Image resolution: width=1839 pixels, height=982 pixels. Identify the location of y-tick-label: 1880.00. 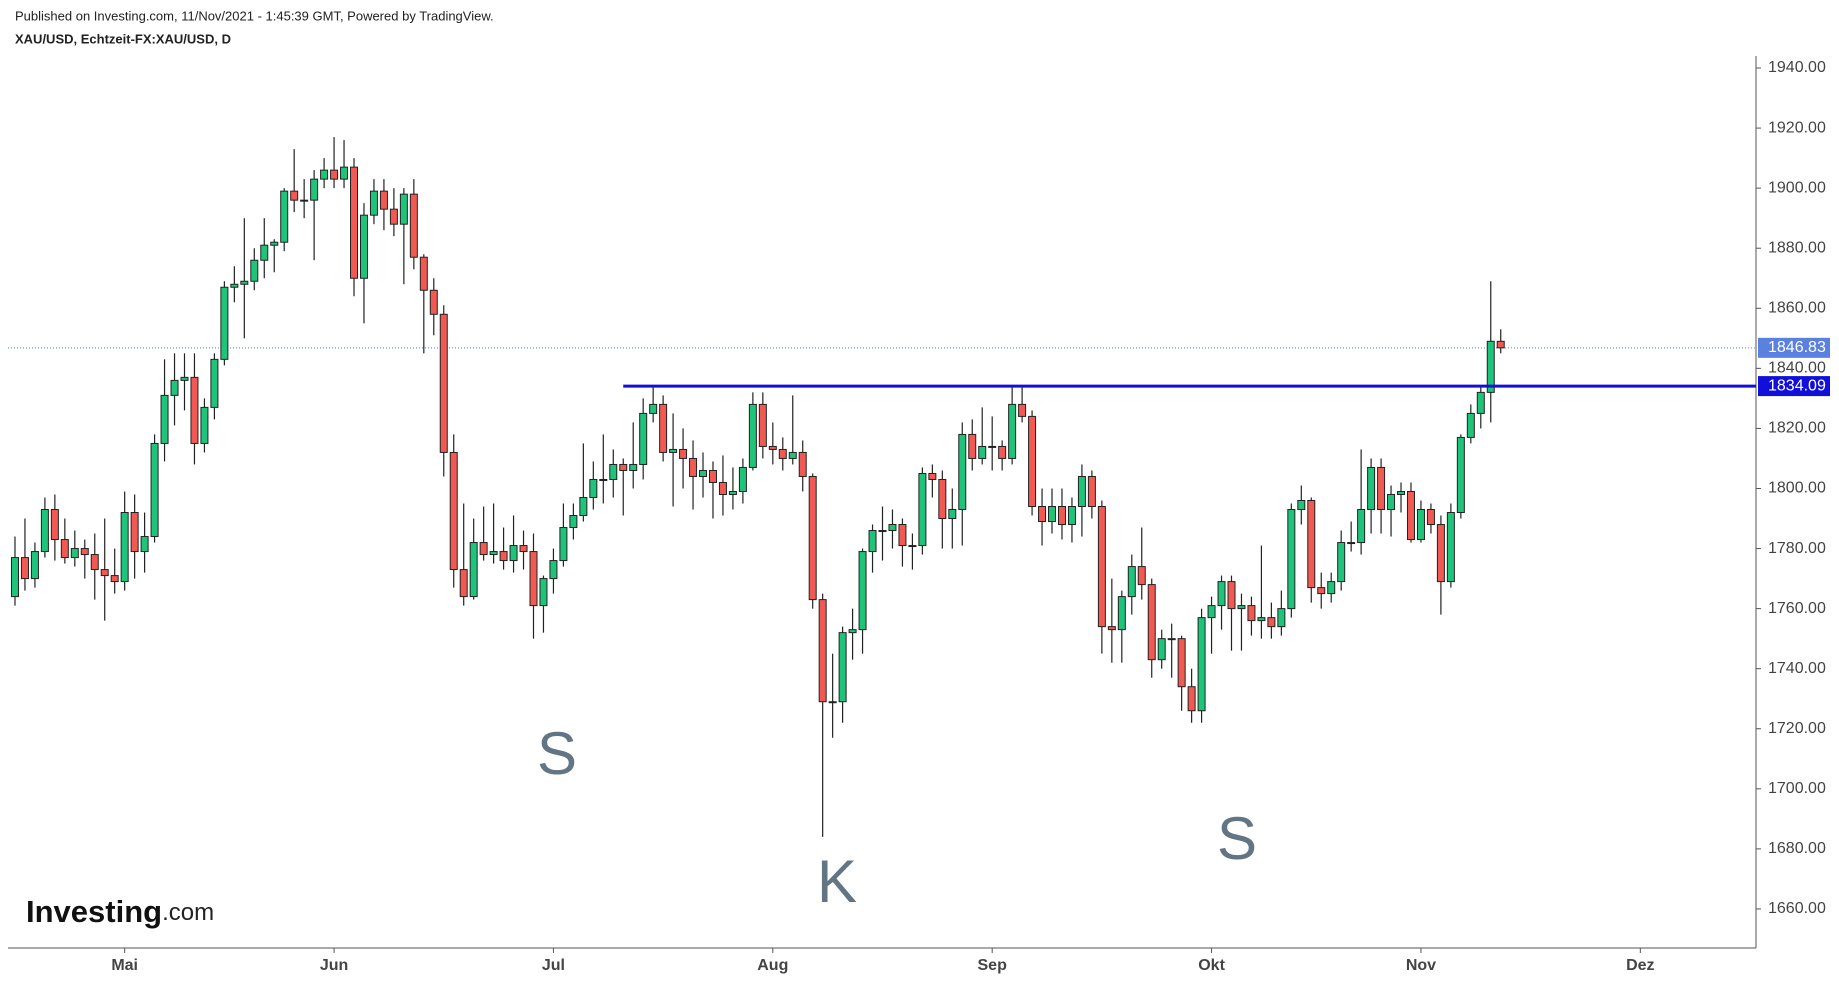
(1797, 247).